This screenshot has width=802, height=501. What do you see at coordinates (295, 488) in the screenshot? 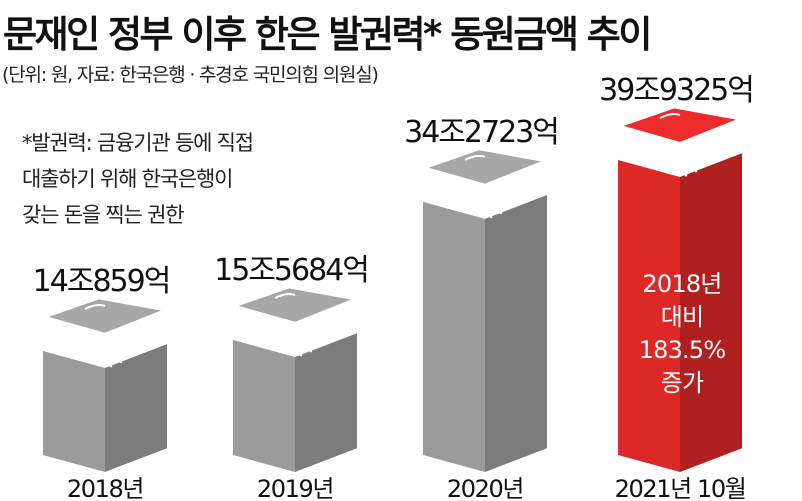
I see `category-label: 2019년` at bounding box center [295, 488].